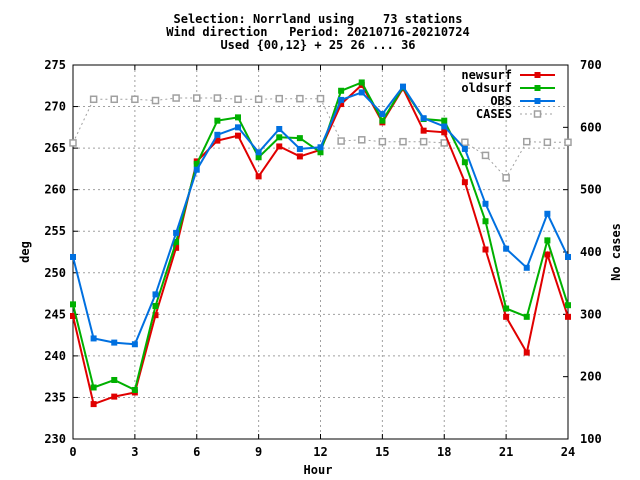  I want to click on x-tick-label: 24, so click(568, 452).